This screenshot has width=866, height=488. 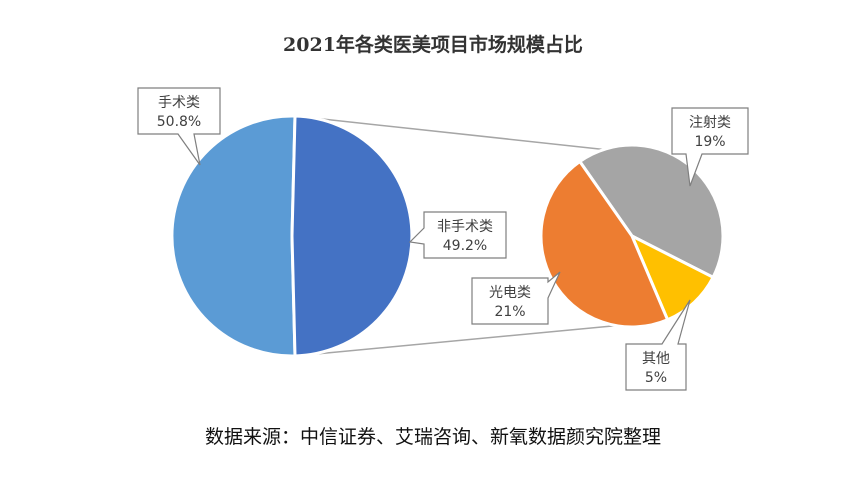 I want to click on callout-category-label: 手术类, so click(x=179, y=103).